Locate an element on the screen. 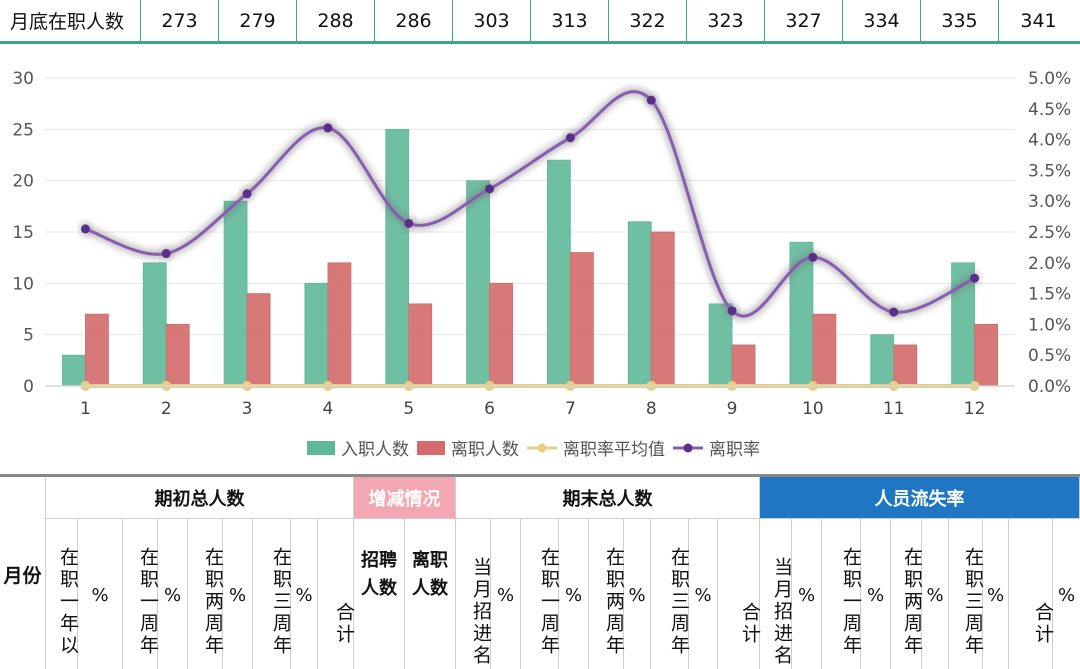  y2-tick-label: 5.0% is located at coordinates (1049, 79).